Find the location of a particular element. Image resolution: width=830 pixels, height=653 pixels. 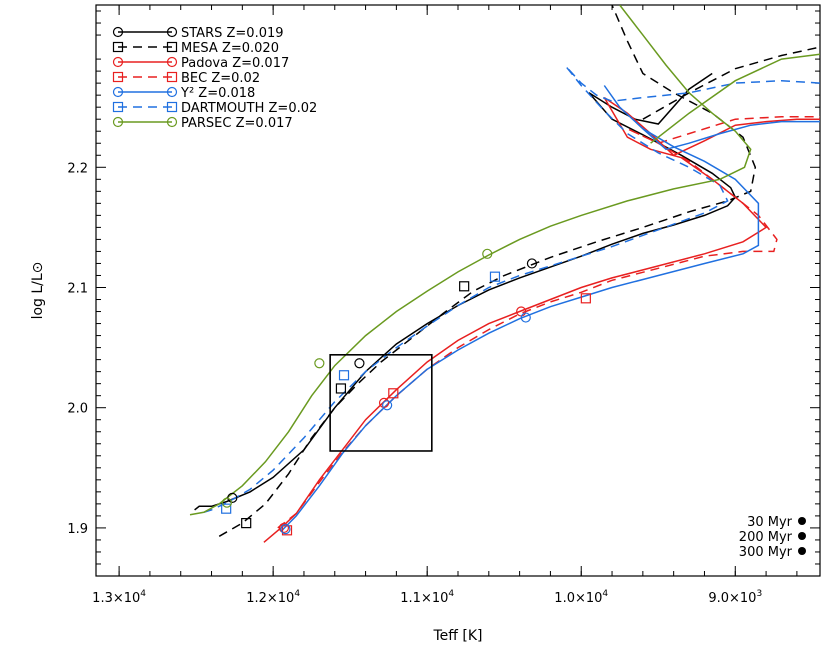

legend-entry-mesa: MESA Z=0.020 is located at coordinates (195, 48).